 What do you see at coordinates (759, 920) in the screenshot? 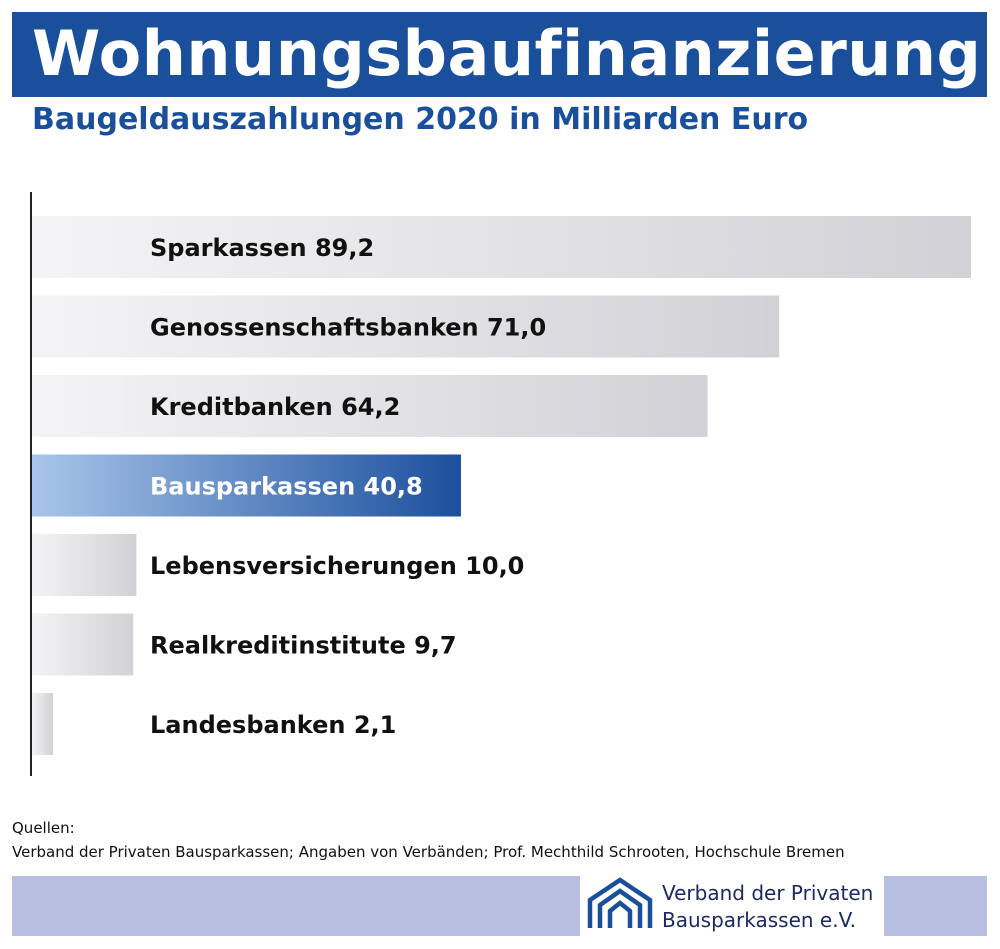
I see `logo-line-2: Bausparkassen e.V.` at bounding box center [759, 920].